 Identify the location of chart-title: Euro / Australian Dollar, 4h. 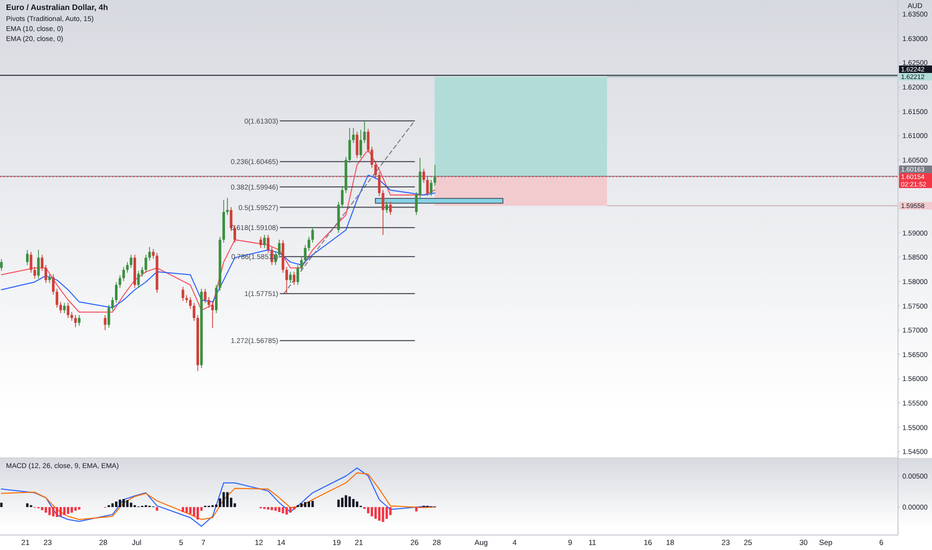
(57, 7).